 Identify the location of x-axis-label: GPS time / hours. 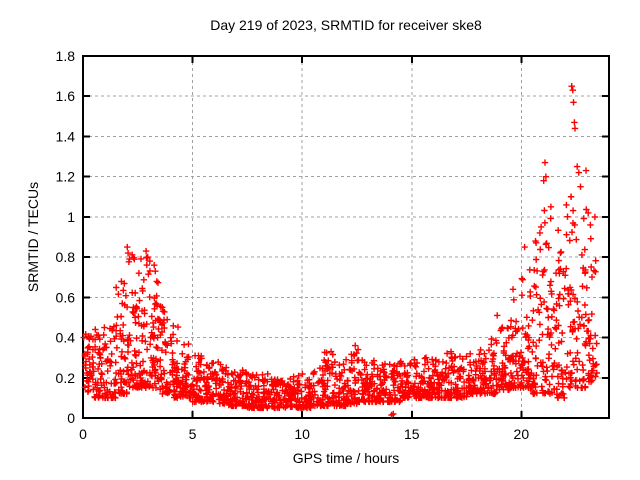
(346, 458).